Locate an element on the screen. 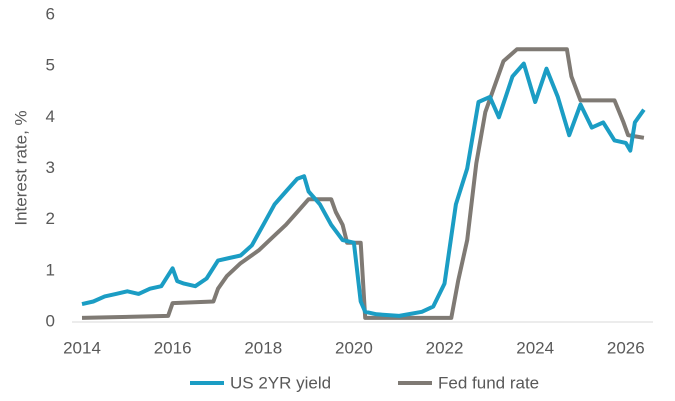  y-tick-label: 5 is located at coordinates (50, 65).